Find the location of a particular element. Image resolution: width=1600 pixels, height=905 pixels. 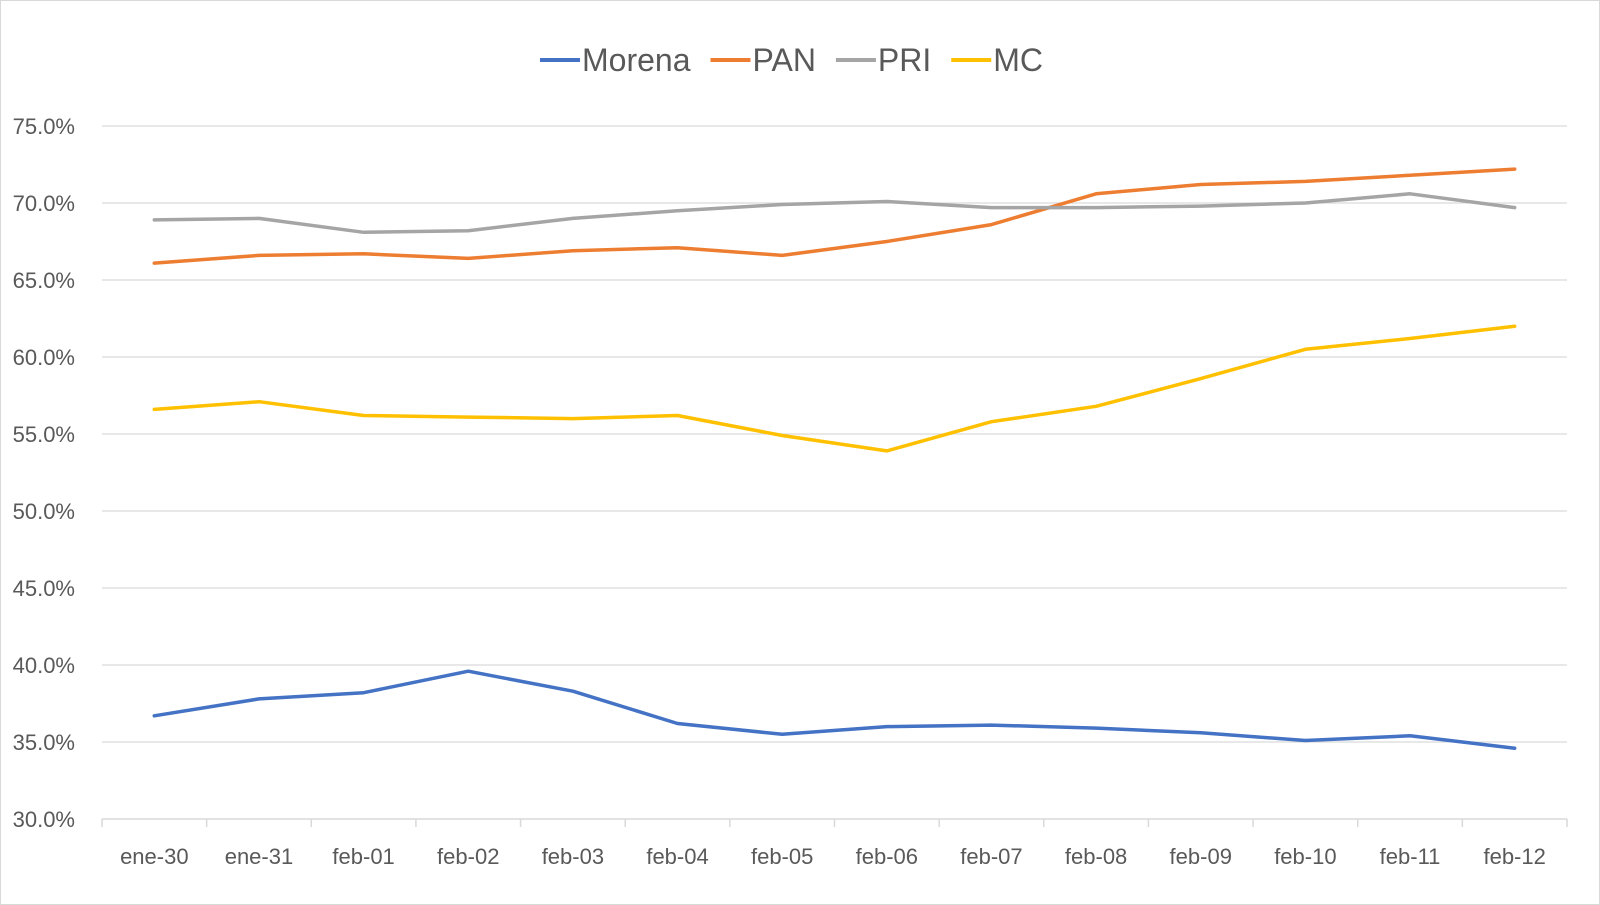

x-tick-label: feb-01 is located at coordinates (363, 856).